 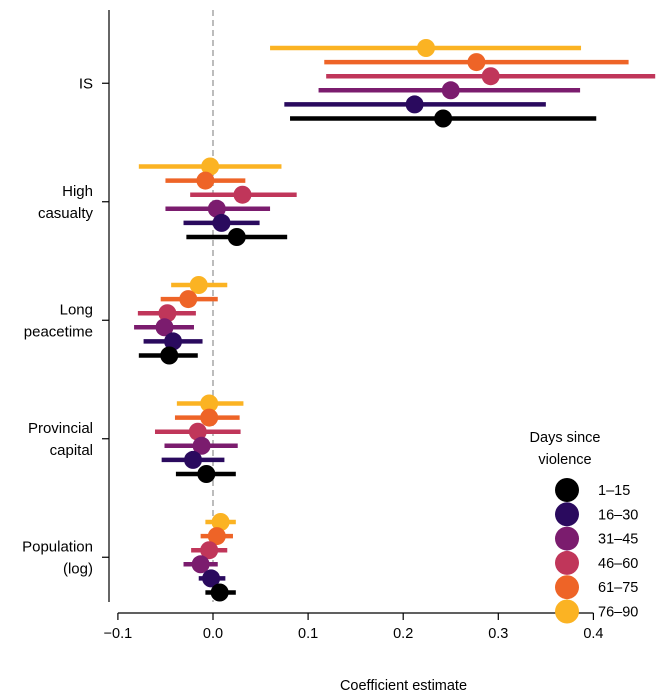 I want to click on x-axis-label: Coefficient estimate, so click(x=403, y=686).